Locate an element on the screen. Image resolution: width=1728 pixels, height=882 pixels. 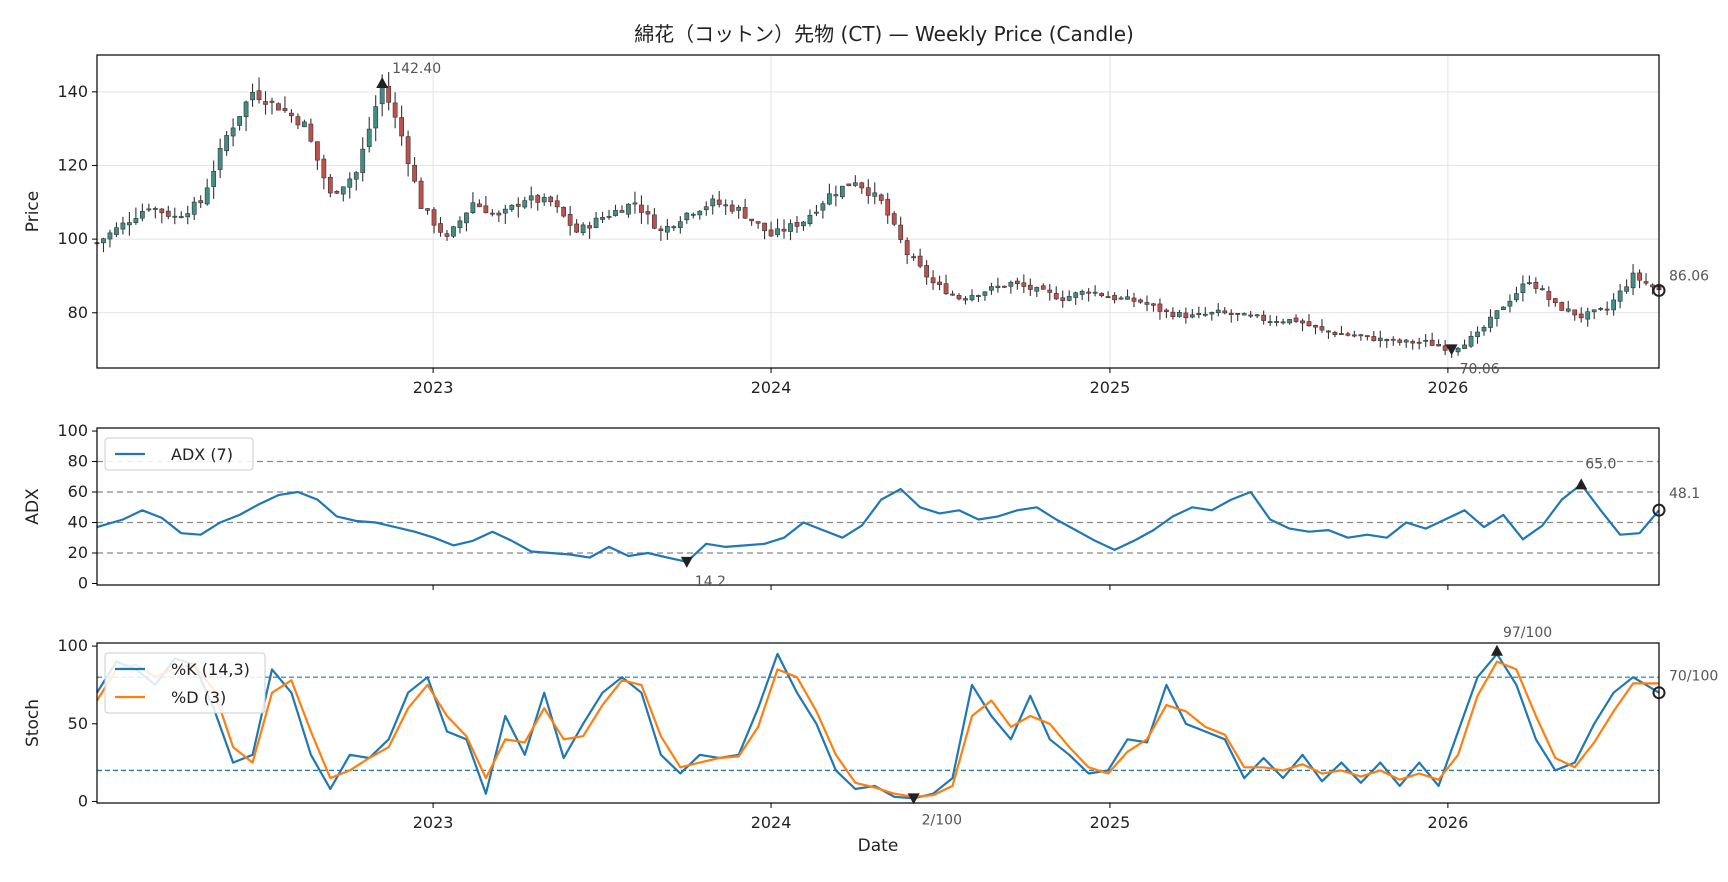
adx-min-marker is located at coordinates (686, 562).